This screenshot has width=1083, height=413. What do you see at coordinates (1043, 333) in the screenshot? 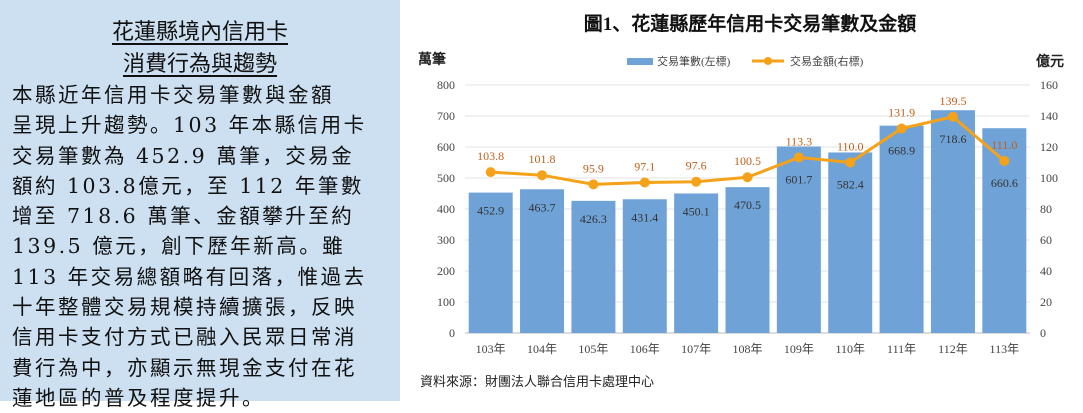
I see `right-tick-label: 0` at bounding box center [1043, 333].